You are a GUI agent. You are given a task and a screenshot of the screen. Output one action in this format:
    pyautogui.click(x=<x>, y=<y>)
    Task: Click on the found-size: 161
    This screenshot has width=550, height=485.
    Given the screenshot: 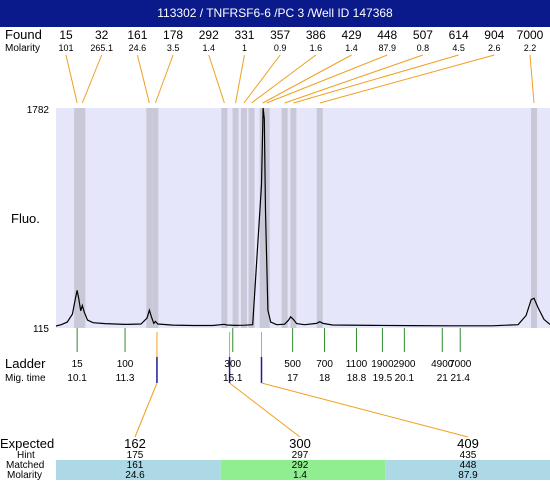 What is the action you would take?
    pyautogui.click(x=137, y=35)
    